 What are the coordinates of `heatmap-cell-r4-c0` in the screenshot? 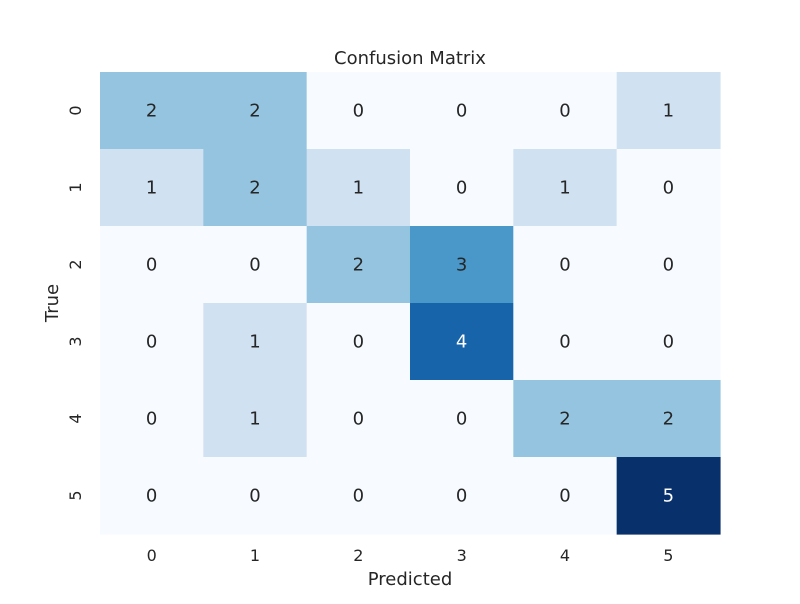 It's located at (152, 419).